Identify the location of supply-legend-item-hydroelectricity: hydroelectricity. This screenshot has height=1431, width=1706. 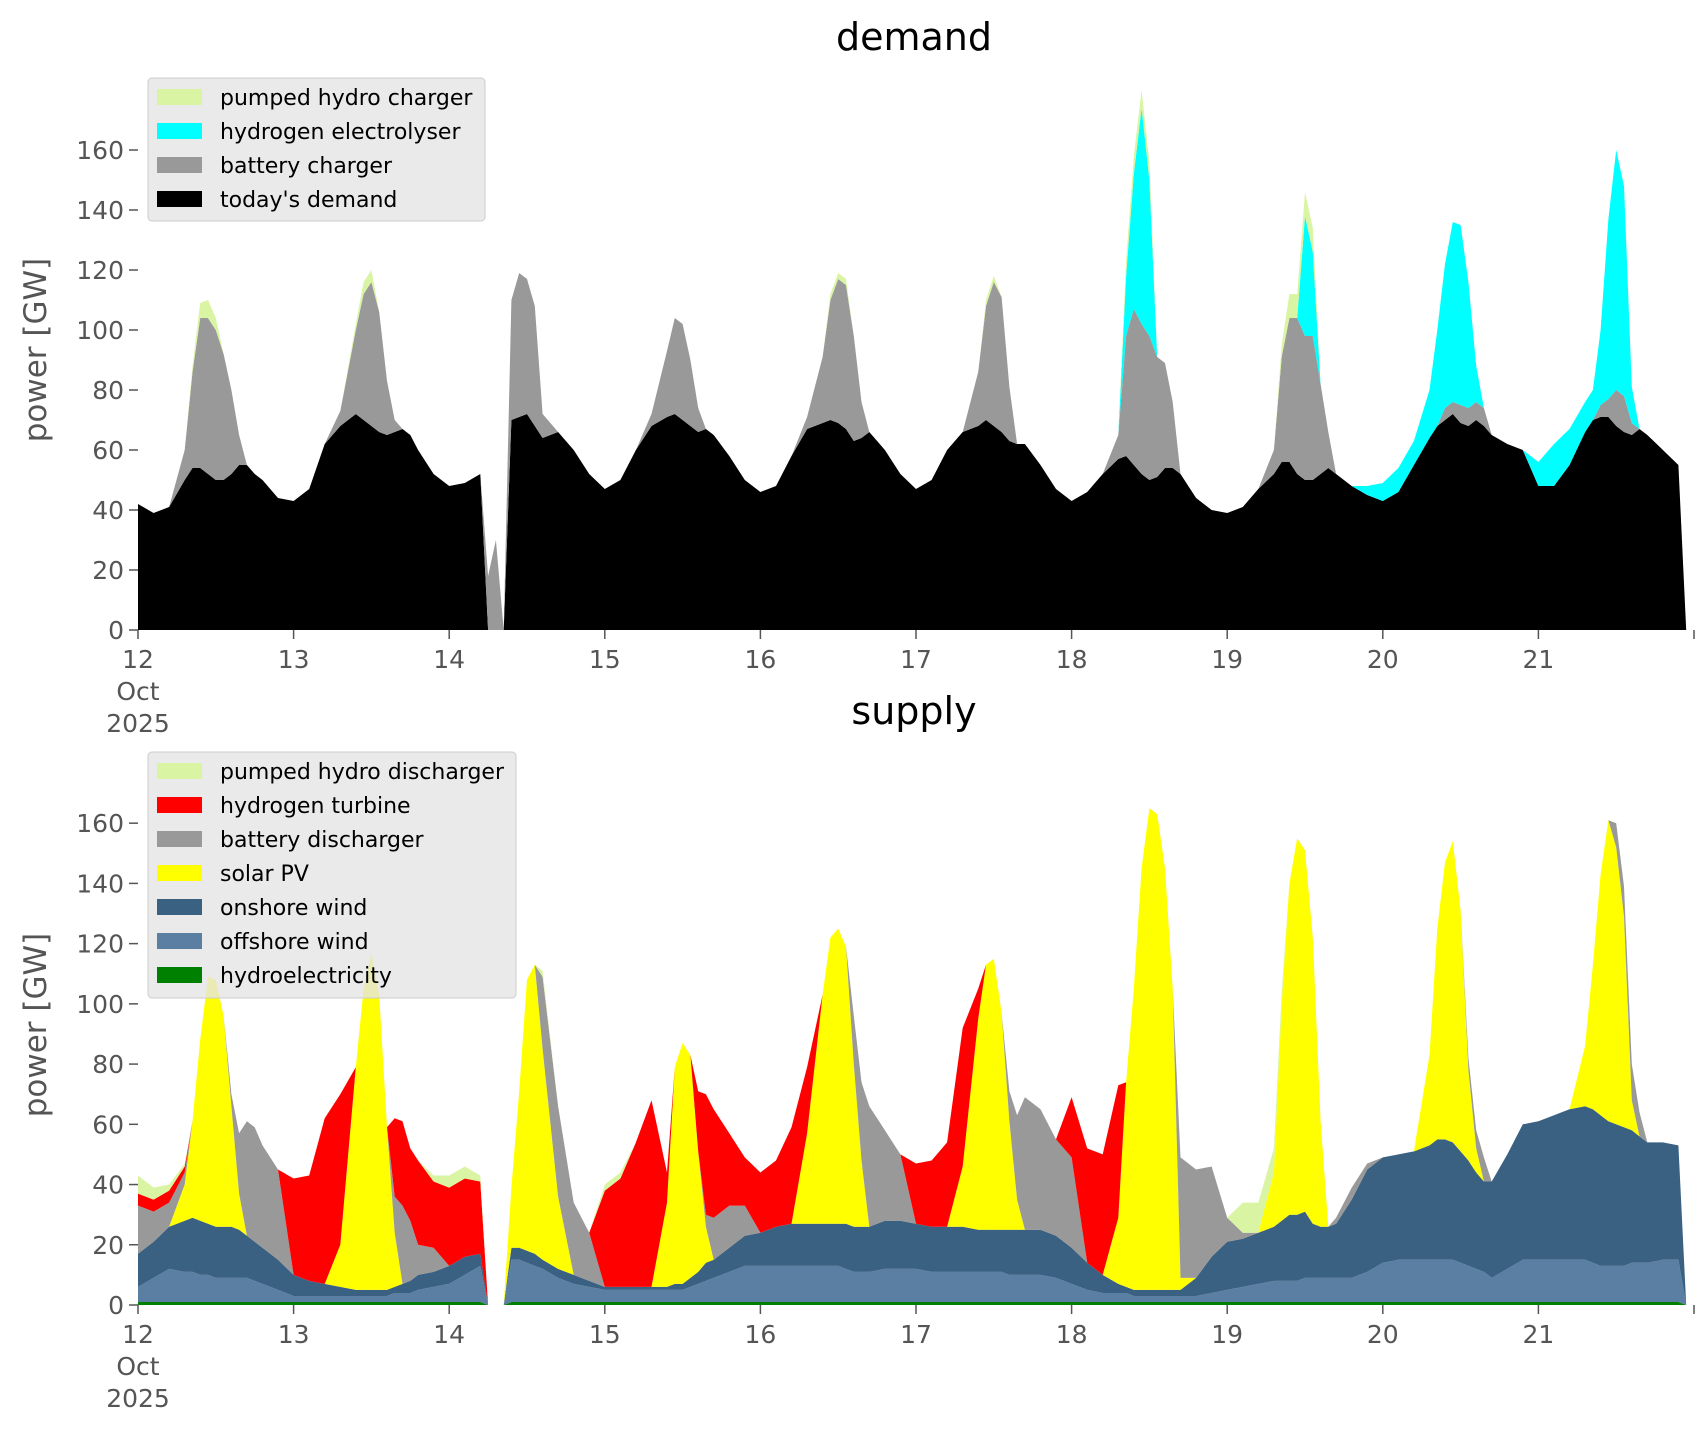
(274, 976).